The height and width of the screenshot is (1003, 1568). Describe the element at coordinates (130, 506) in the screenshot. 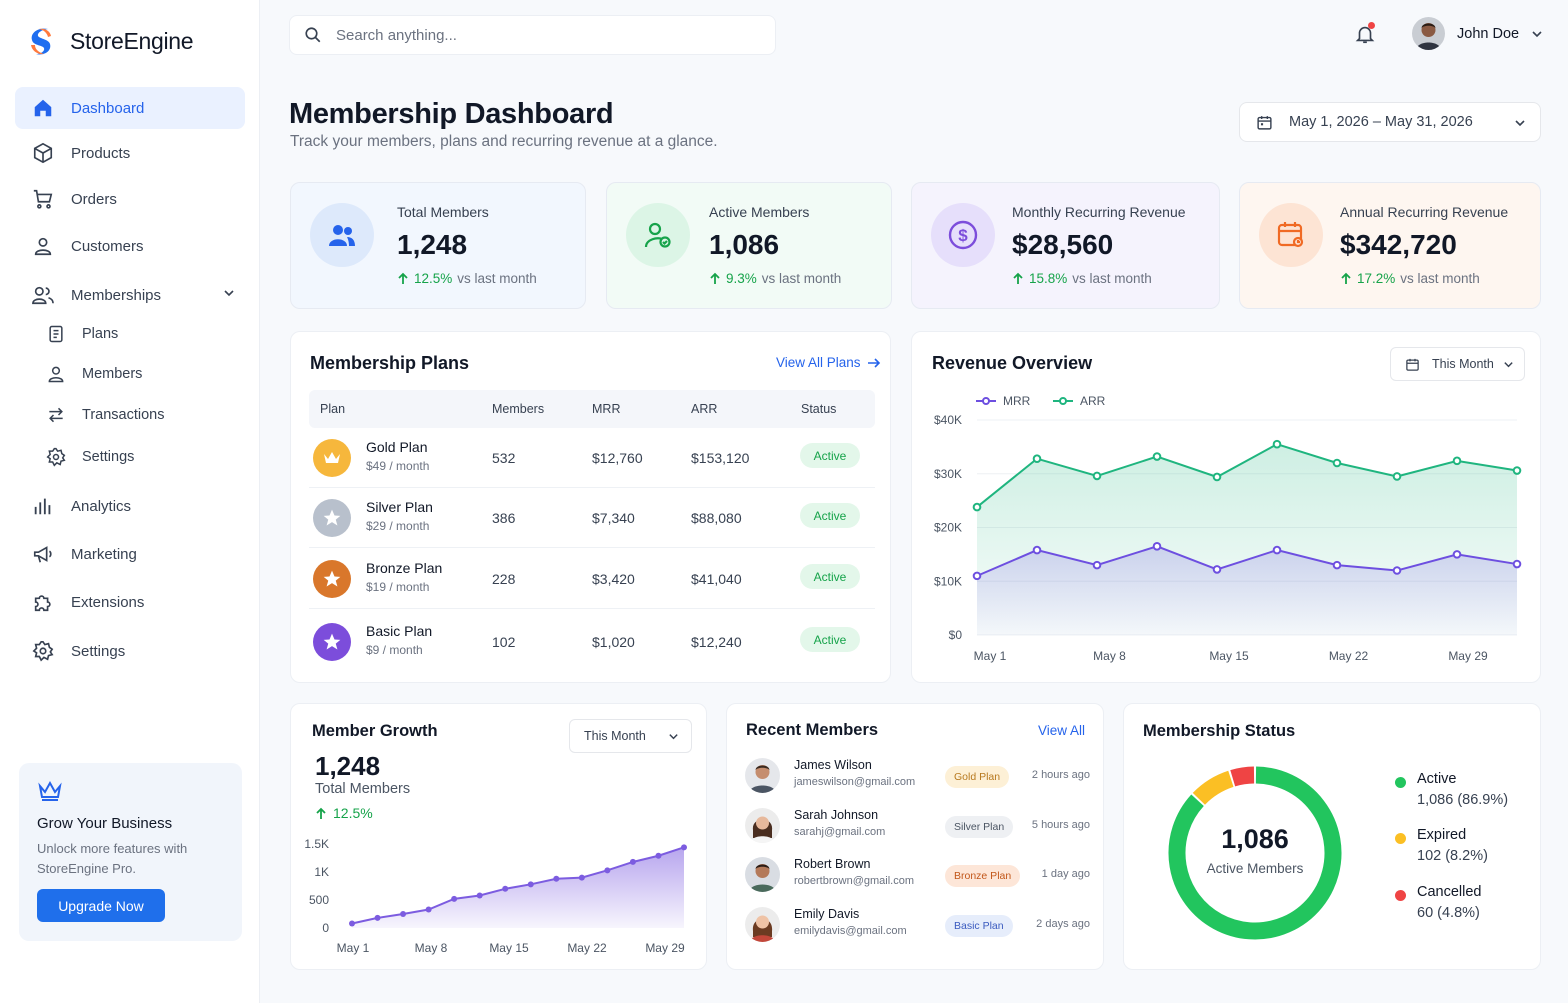

I see `sidebar-item-analytics: Analytics` at that location.